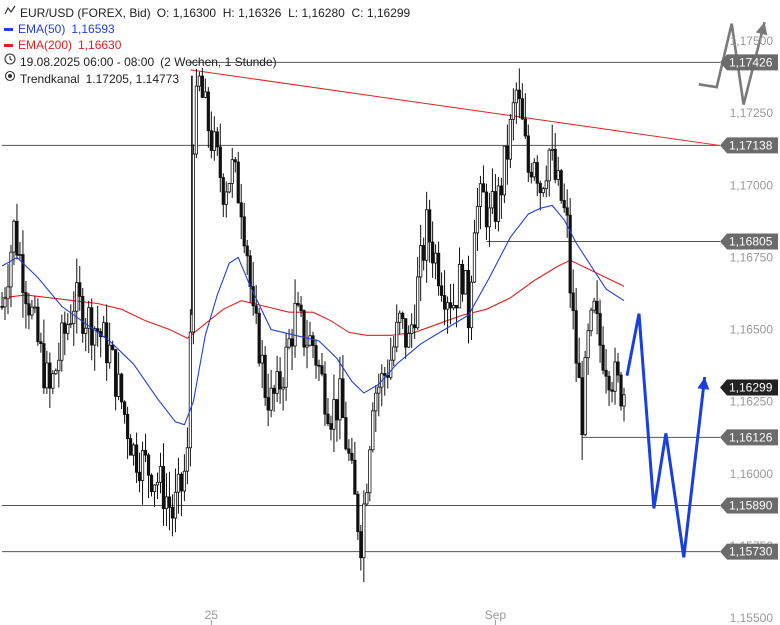  What do you see at coordinates (752, 618) in the screenshot?
I see `y-tick-label: 1,15500` at bounding box center [752, 618].